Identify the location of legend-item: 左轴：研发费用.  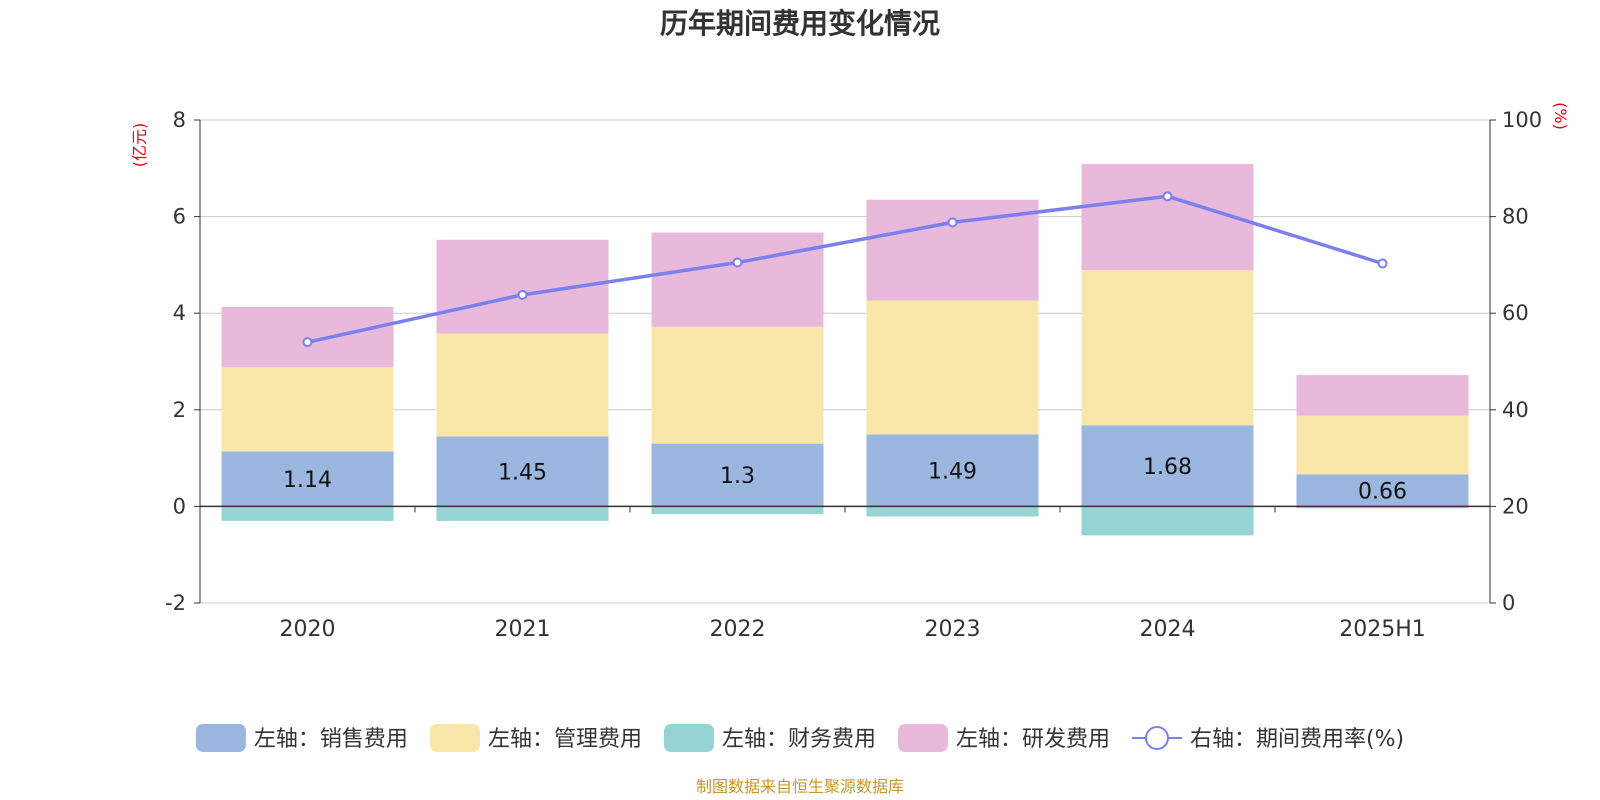
(1003, 738).